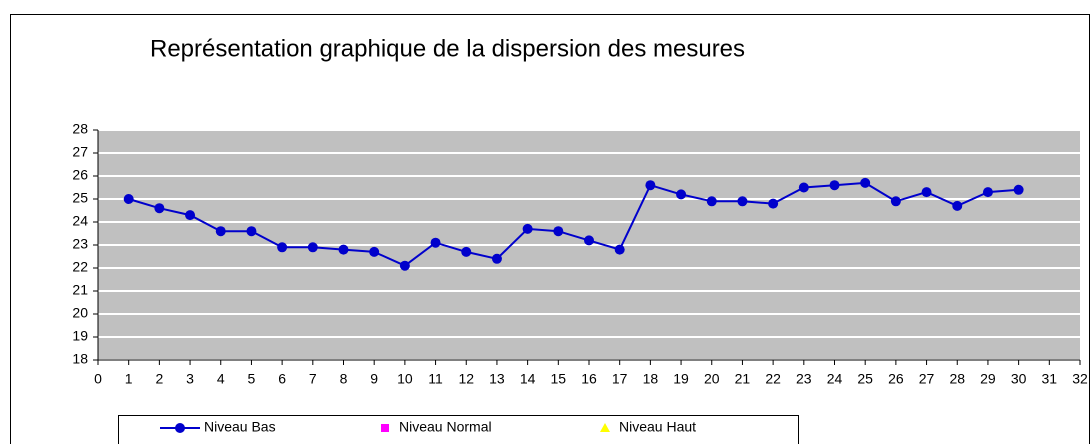  What do you see at coordinates (528, 379) in the screenshot?
I see `x-tick-label: 14` at bounding box center [528, 379].